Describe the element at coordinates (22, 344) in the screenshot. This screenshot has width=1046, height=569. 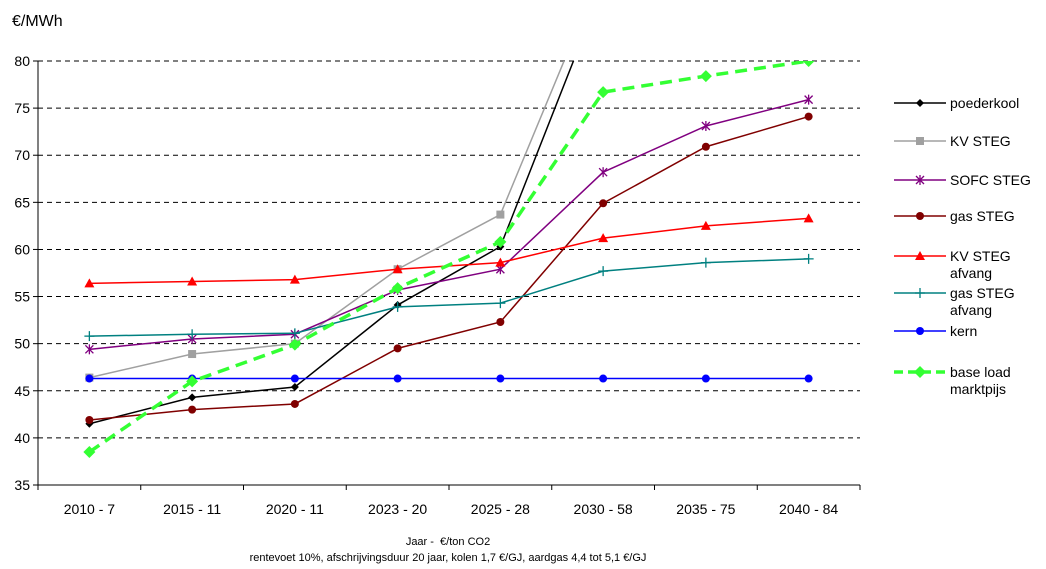
I see `y-tick-label: 50` at that location.